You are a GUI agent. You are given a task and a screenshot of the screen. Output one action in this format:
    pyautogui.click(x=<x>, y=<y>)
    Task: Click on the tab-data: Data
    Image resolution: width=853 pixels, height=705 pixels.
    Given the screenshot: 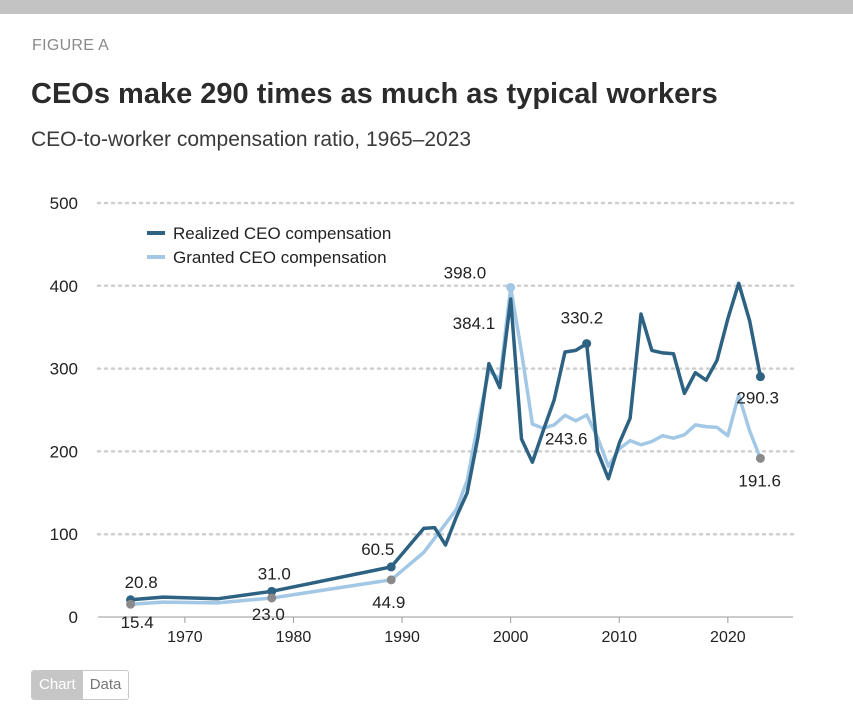 What is the action you would take?
    pyautogui.click(x=105, y=685)
    